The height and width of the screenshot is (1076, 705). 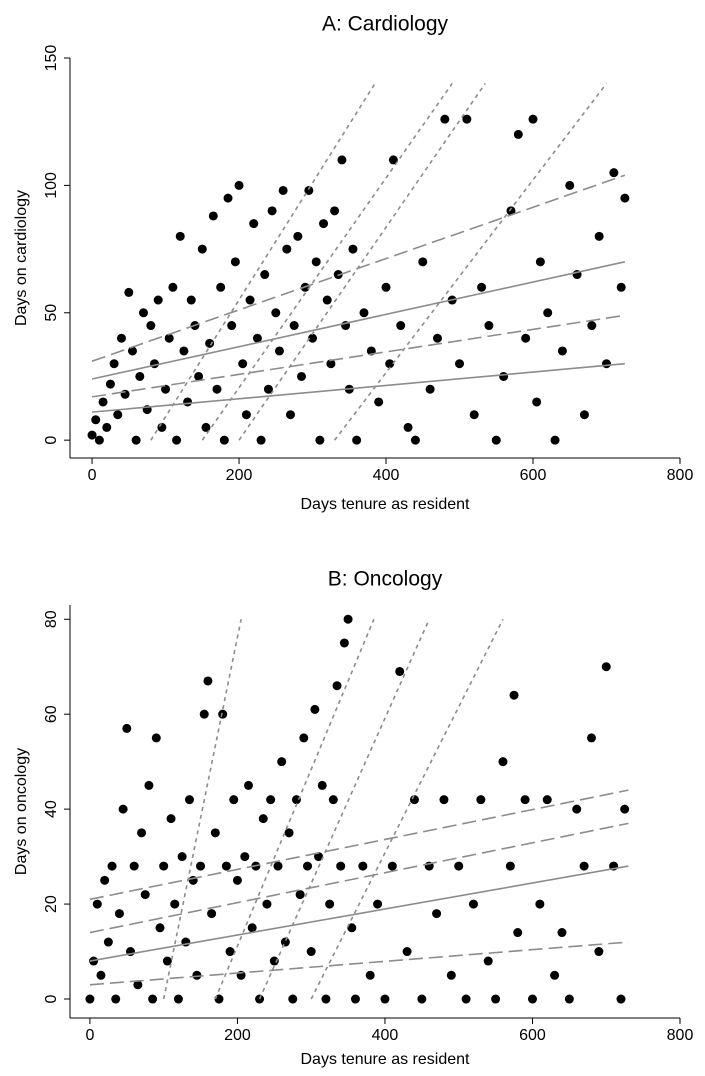 What do you see at coordinates (680, 1035) in the screenshot?
I see `x-tick-label: 800` at bounding box center [680, 1035].